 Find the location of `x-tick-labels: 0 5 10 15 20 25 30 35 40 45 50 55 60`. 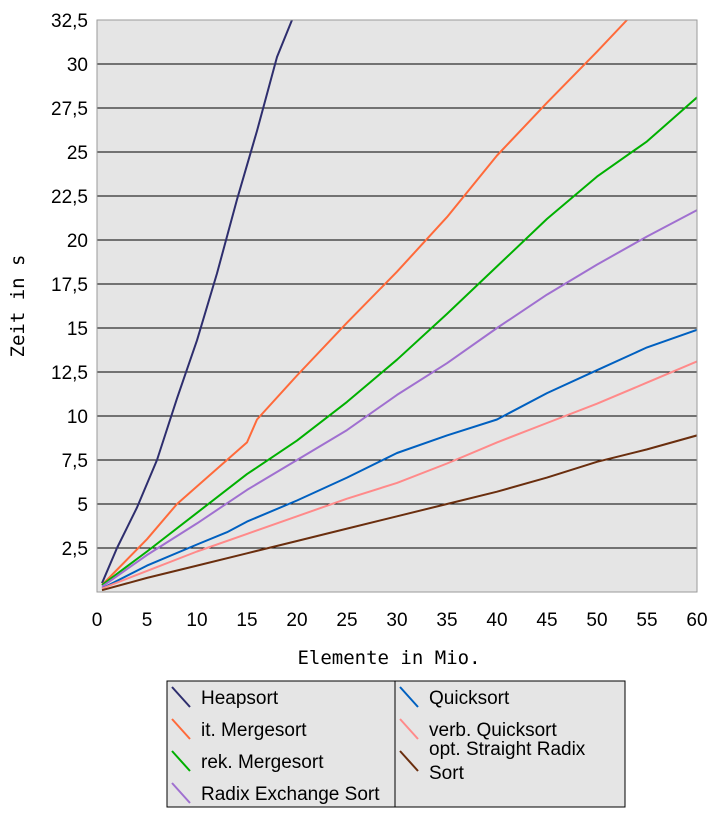

x-tick-labels: 0 5 10 15 20 25 30 35 40 45 50 55 60 is located at coordinates (400, 620).